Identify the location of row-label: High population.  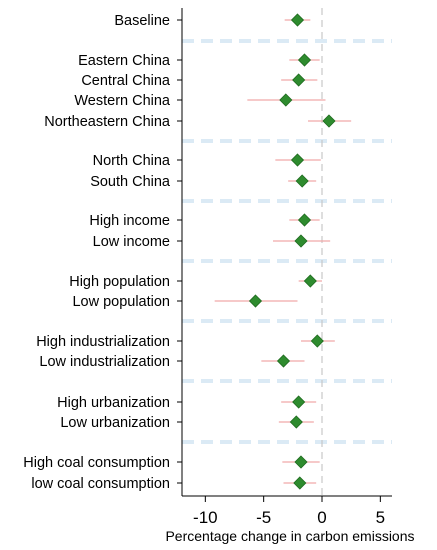
(119, 282).